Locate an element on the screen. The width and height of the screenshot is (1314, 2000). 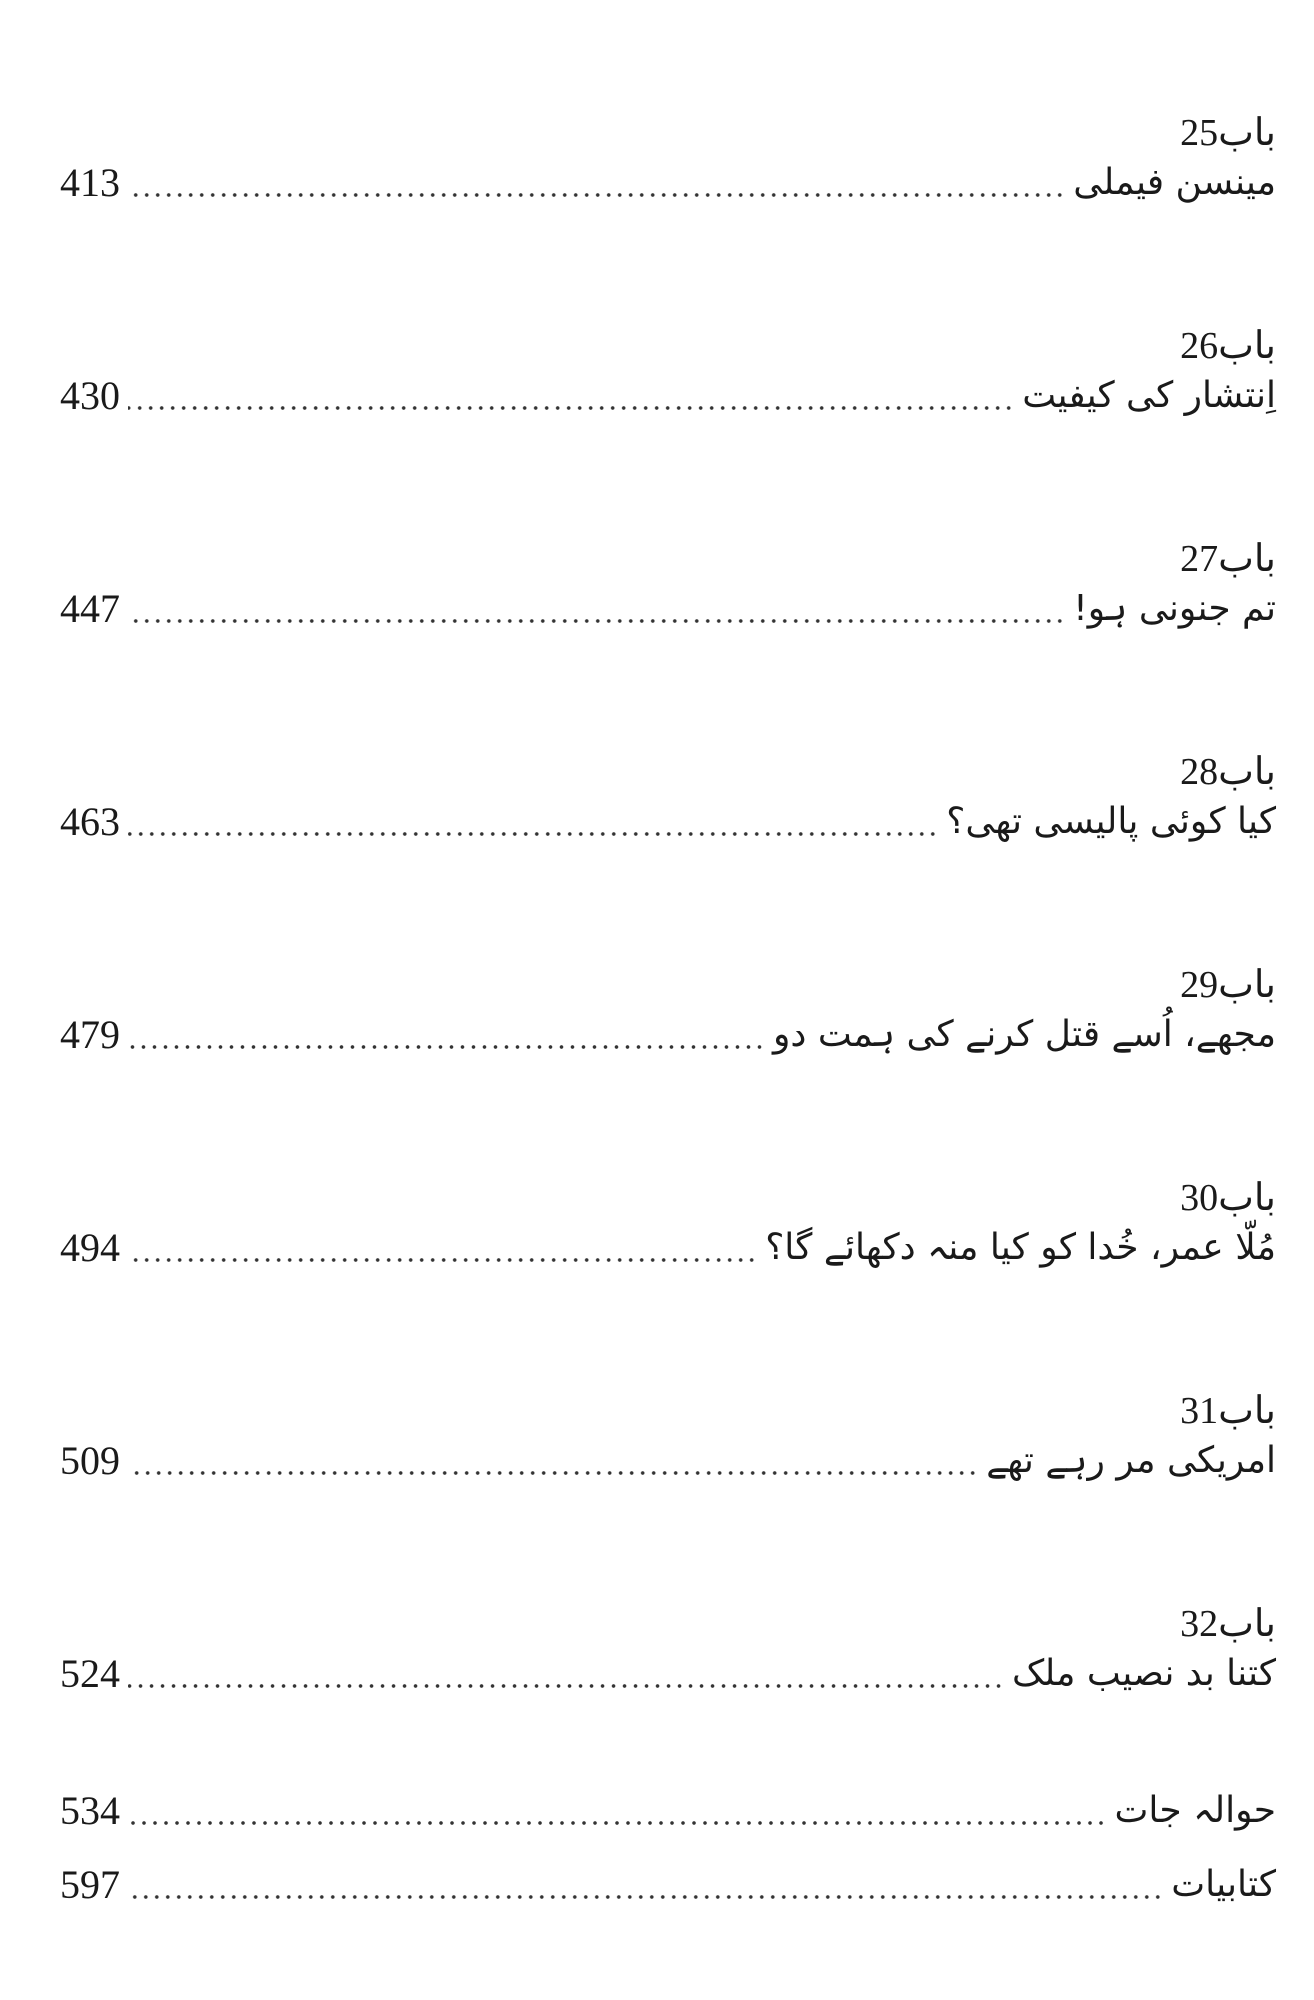
toc-chapter-entry: باب27 تم جنونی ہو! 447 is located at coordinates (668, 586).